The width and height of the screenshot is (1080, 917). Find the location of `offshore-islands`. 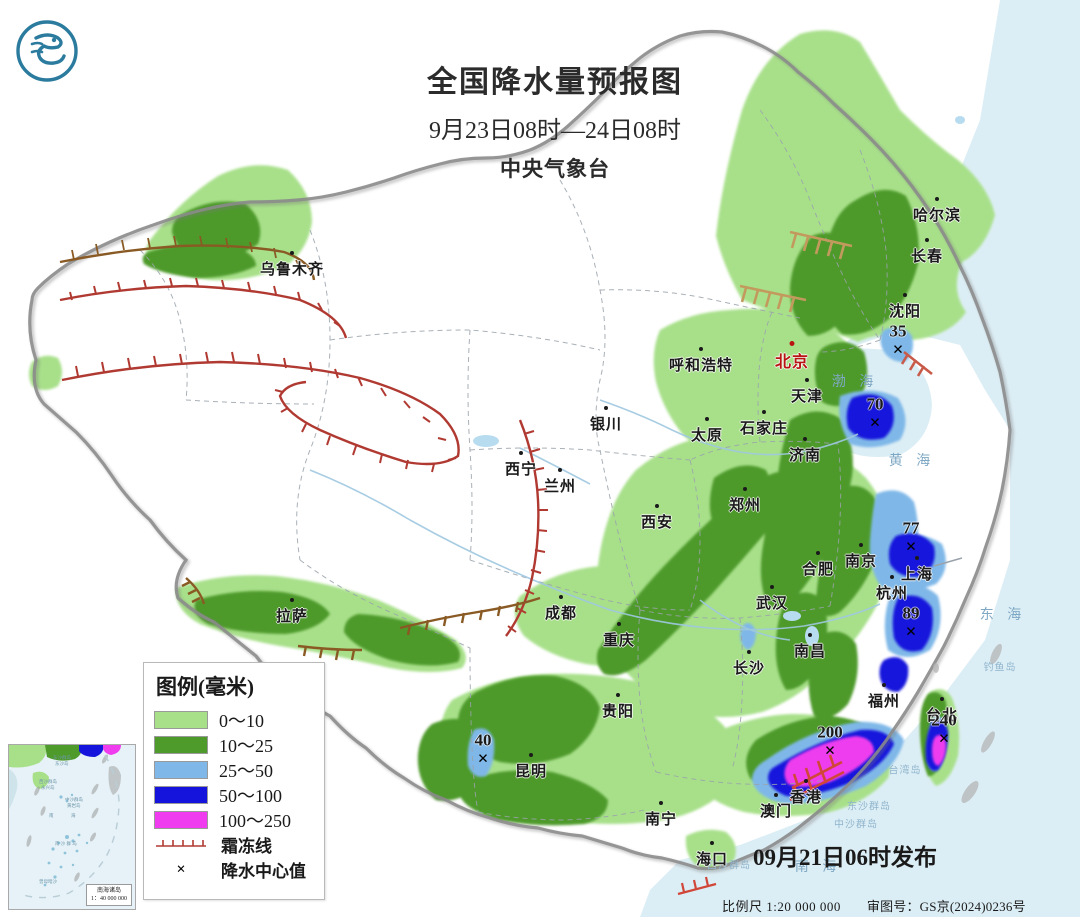

offshore-islands is located at coordinates (967, 723).